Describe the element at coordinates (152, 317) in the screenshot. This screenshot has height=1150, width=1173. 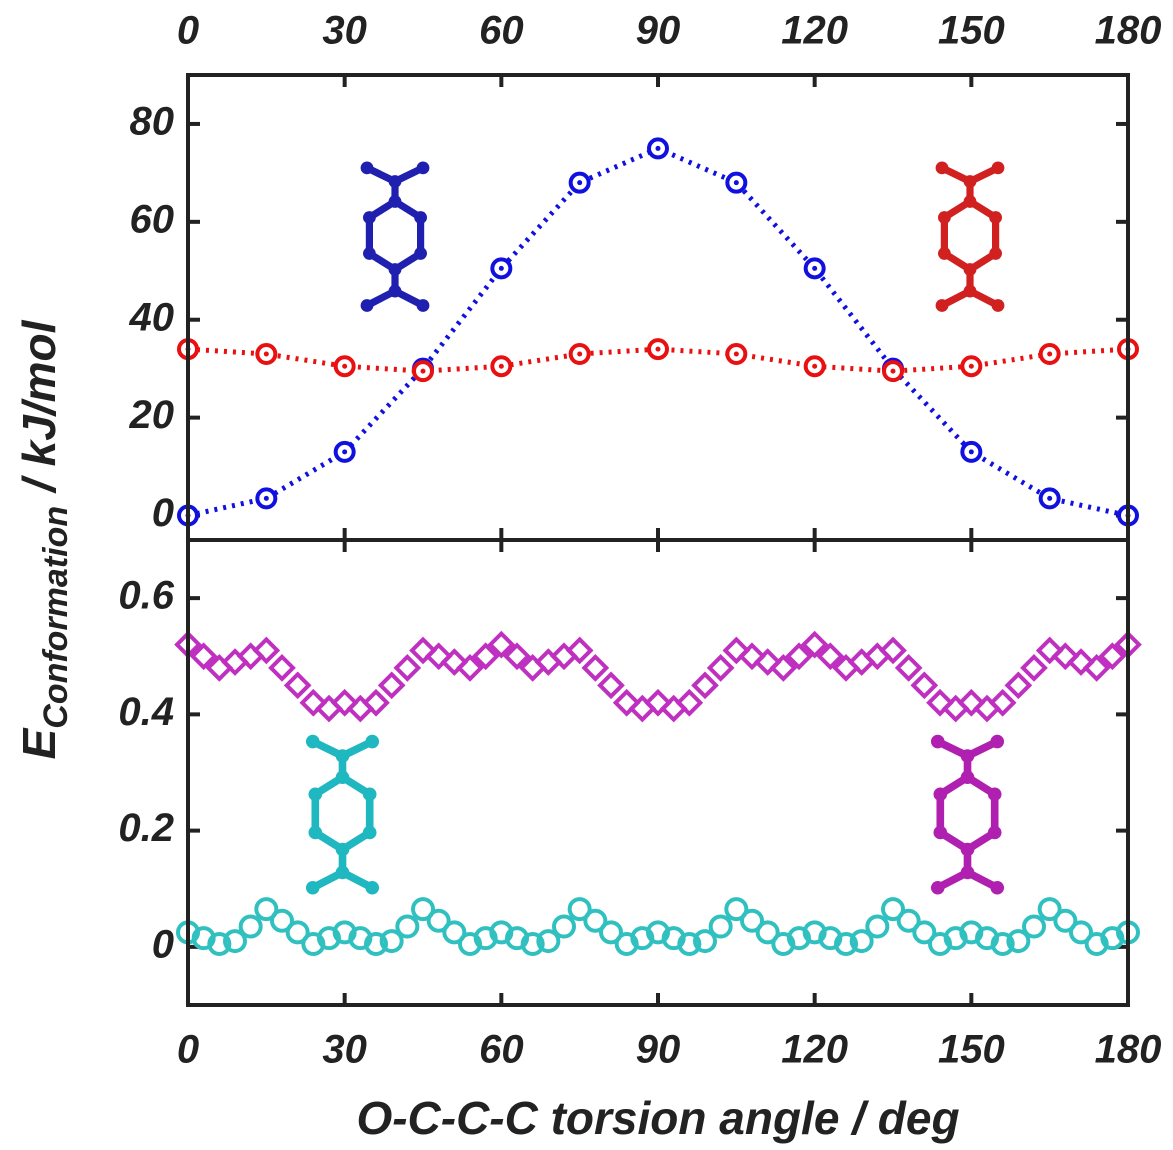
I see `y-tick-label: 40` at that location.